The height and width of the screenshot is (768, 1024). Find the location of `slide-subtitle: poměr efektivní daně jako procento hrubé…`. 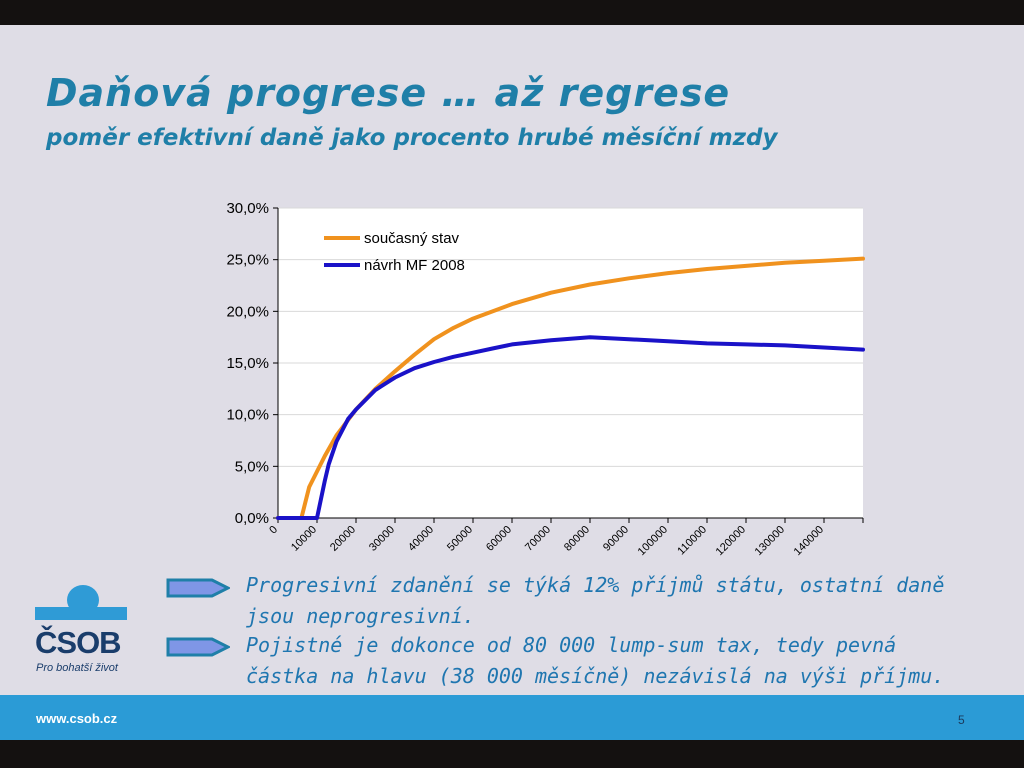

slide-subtitle: poměr efektivní daně jako procento hrubé… is located at coordinates (412, 138).